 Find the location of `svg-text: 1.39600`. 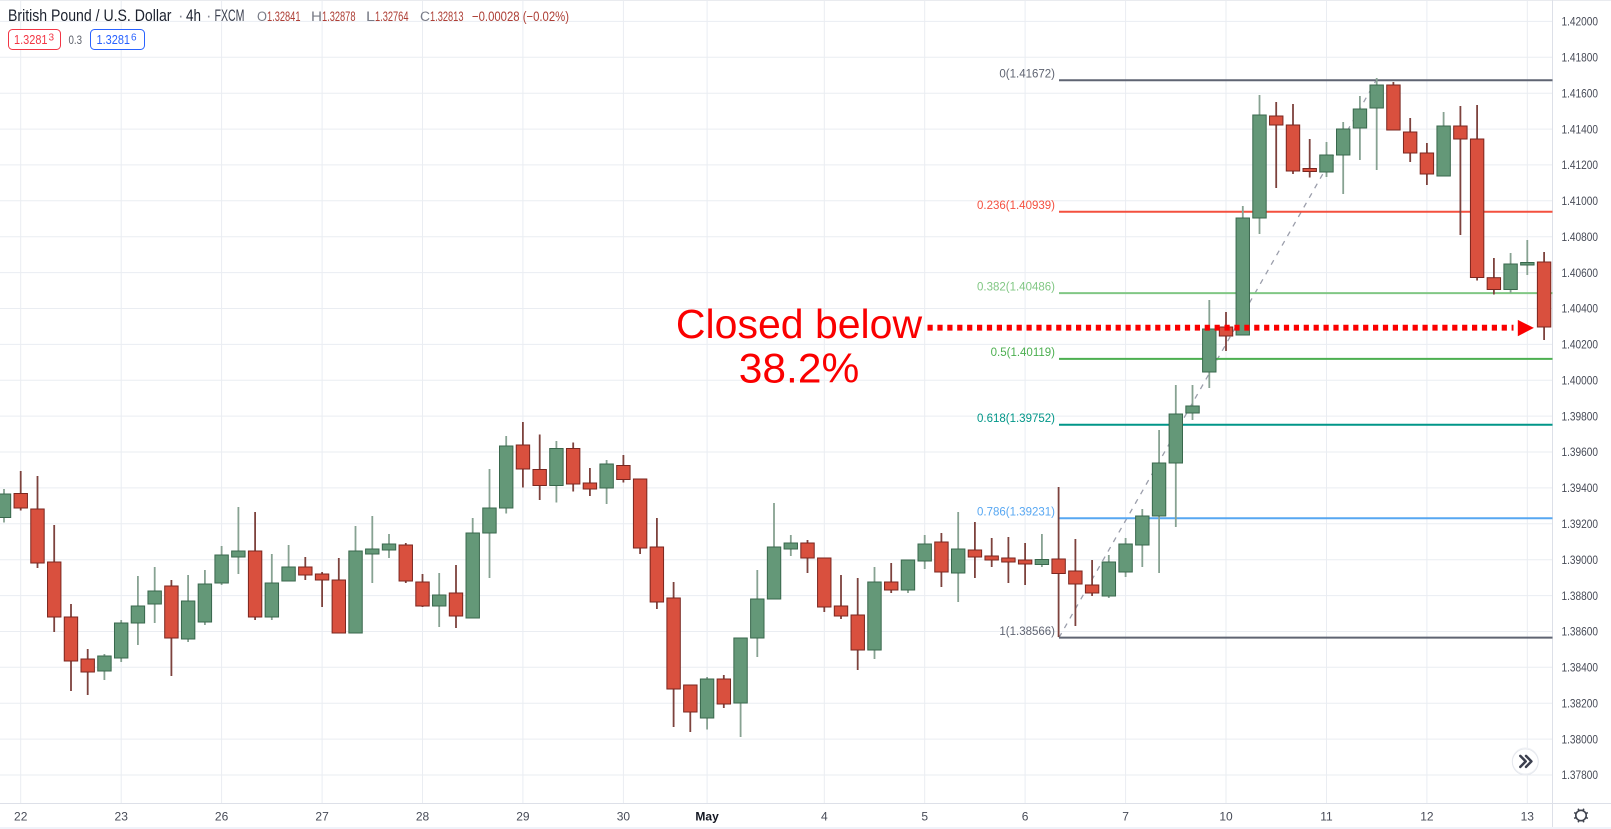

svg-text: 1.39600 is located at coordinates (1580, 452).